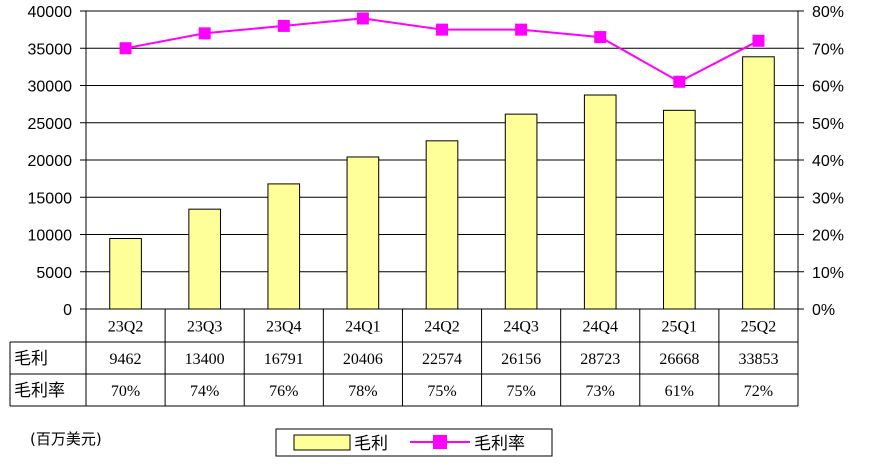  I want to click on left-axis-tick-label: 20000, so click(50, 161).